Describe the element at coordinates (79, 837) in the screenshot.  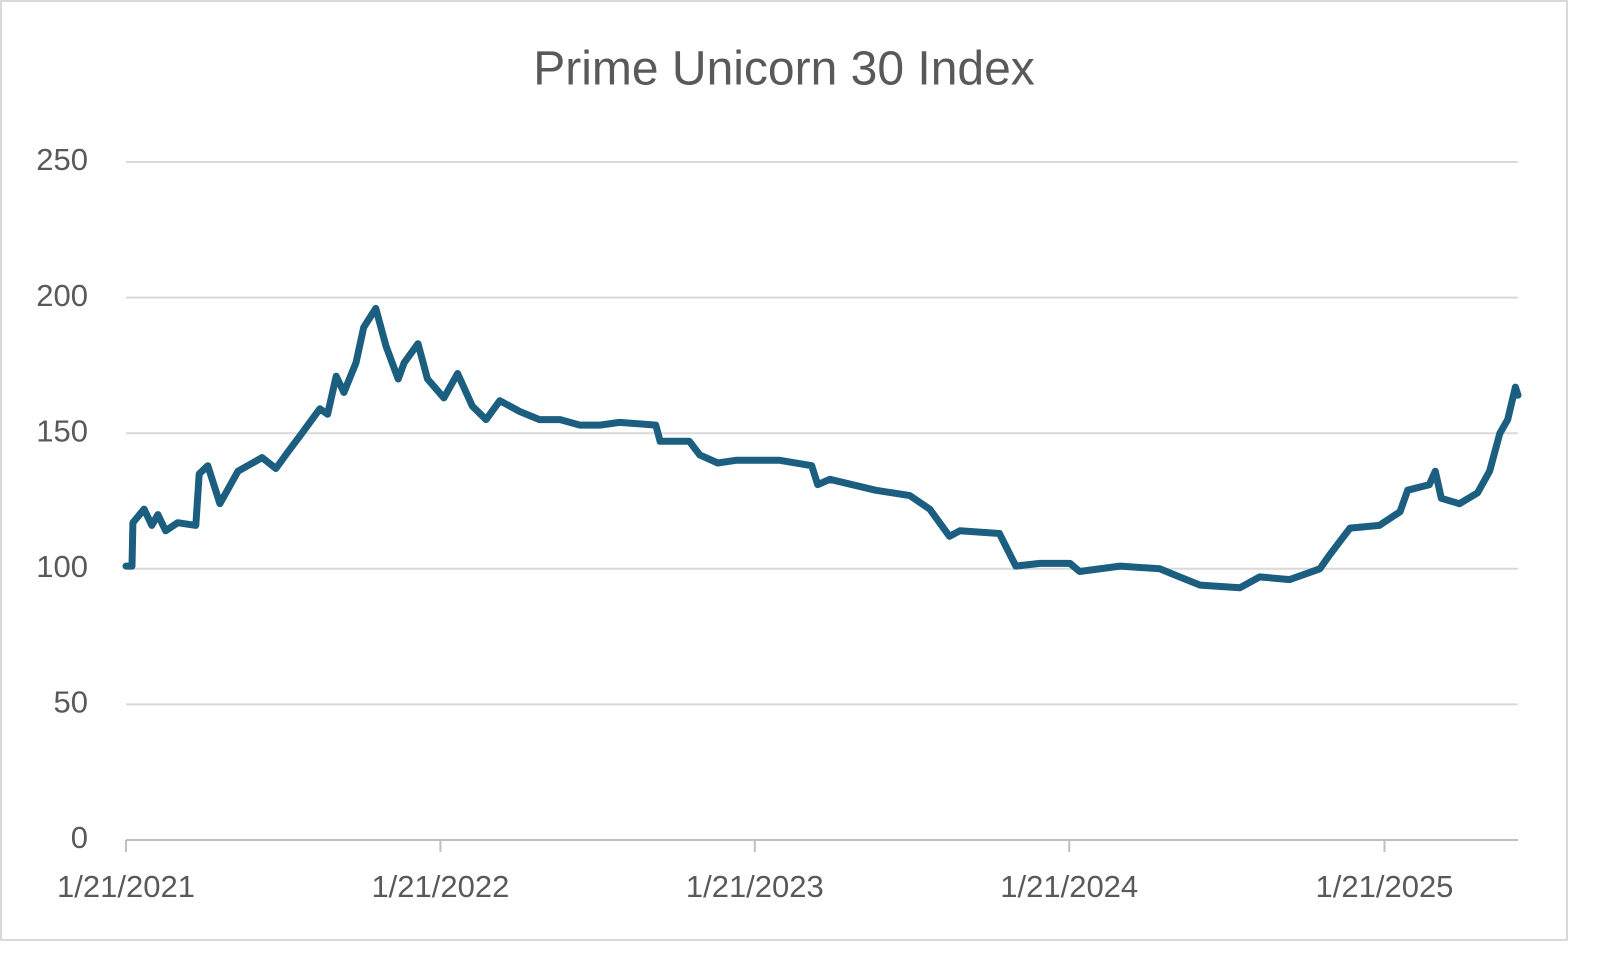
I see `y-tick-label: 0` at that location.